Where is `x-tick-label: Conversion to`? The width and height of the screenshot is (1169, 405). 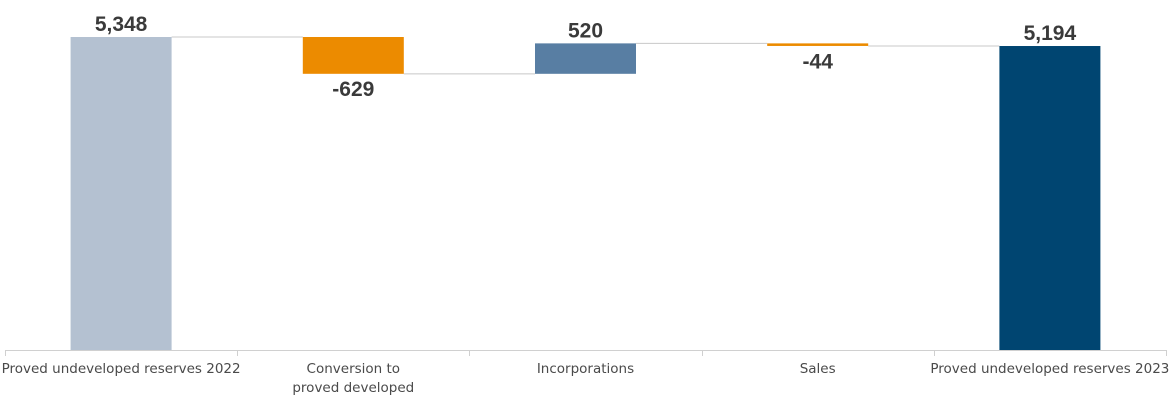
x-tick-label: Conversion to is located at coordinates (354, 369).